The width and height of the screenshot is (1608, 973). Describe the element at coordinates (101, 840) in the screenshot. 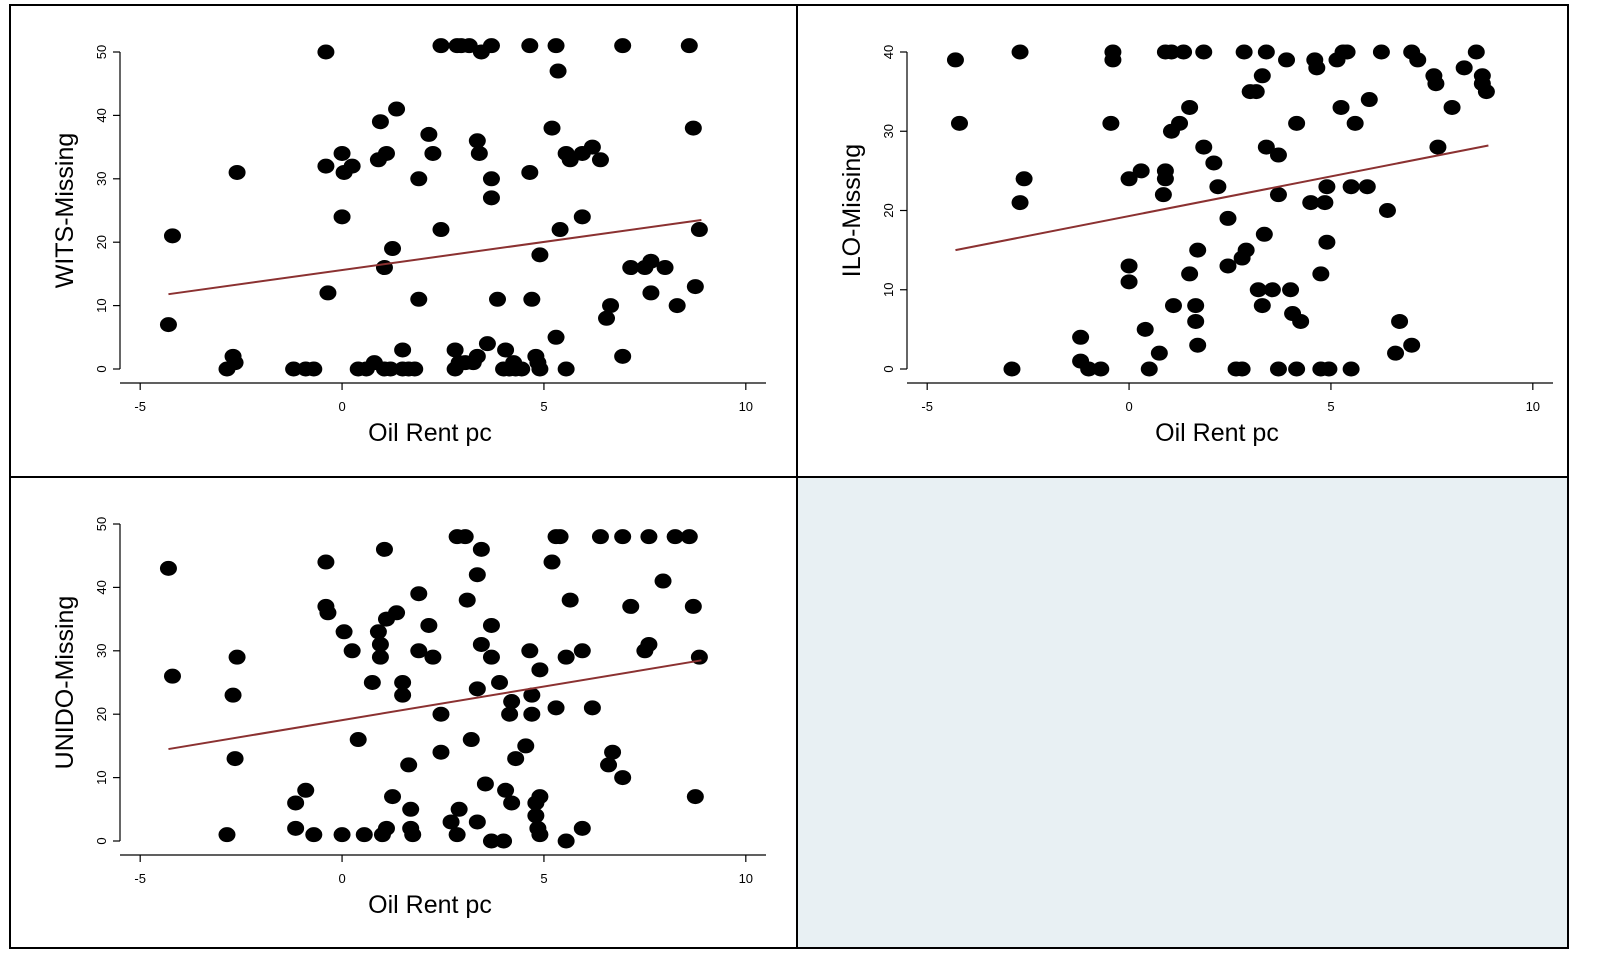

I see `y-tick-label: 0` at that location.